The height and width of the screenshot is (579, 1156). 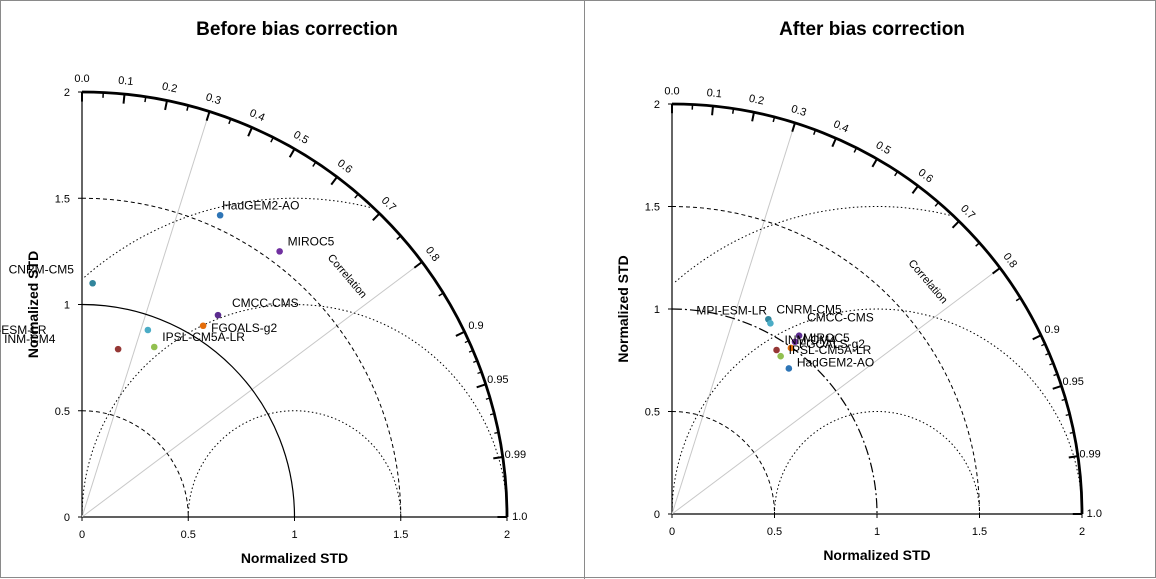 I want to click on data-point-label: CMCC-CMS, so click(x=840, y=318).